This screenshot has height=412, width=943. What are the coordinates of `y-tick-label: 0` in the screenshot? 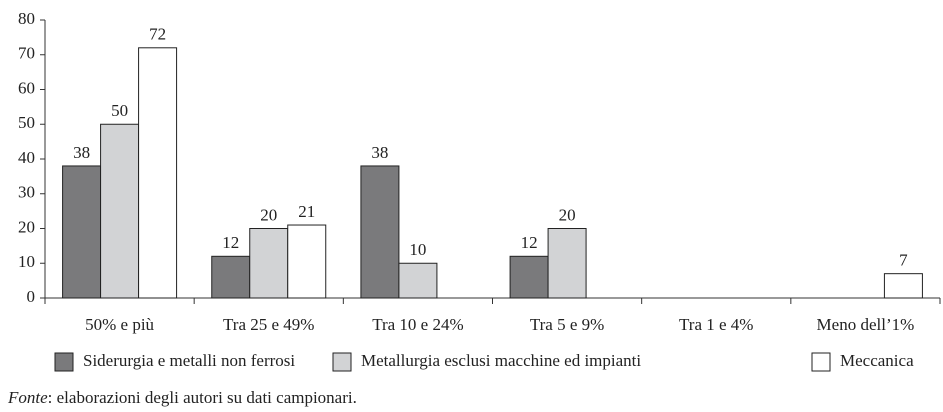 It's located at (31, 296).